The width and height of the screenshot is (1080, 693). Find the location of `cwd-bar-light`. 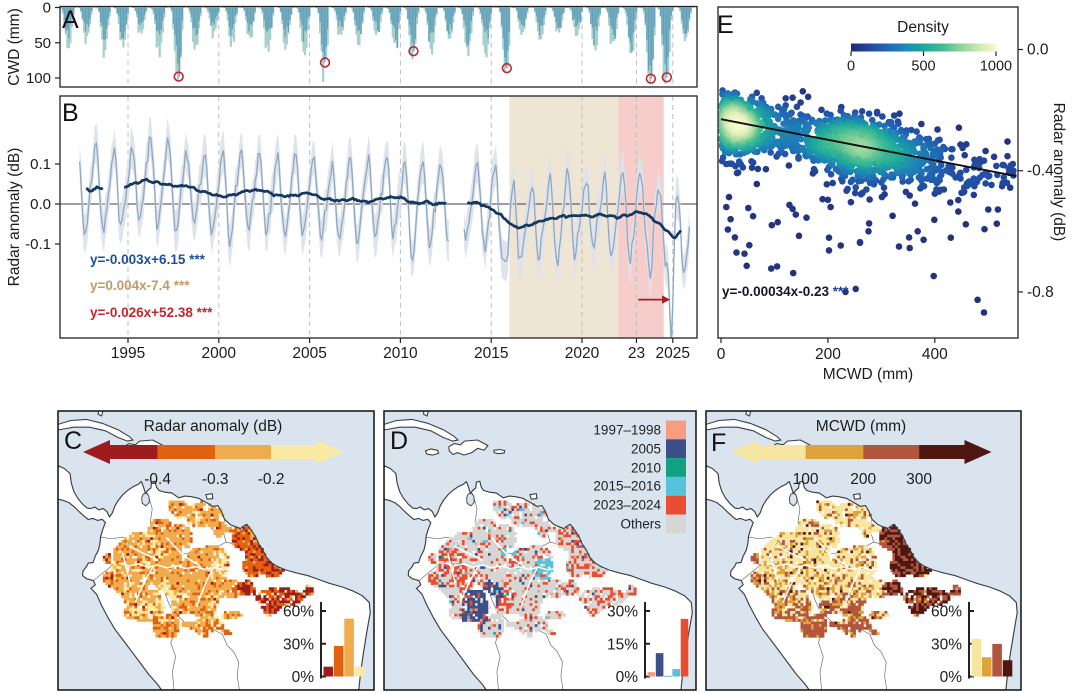

cwd-bar-light is located at coordinates (619, 8).